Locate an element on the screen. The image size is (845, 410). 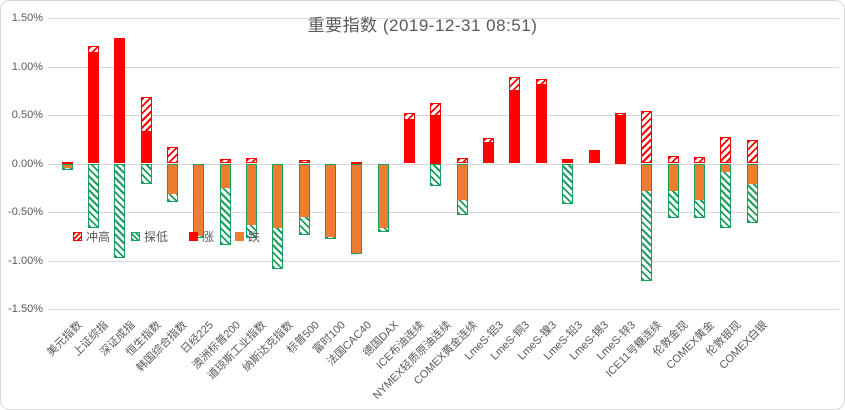
y-axis-tick: -0.50% is located at coordinates (25, 212).